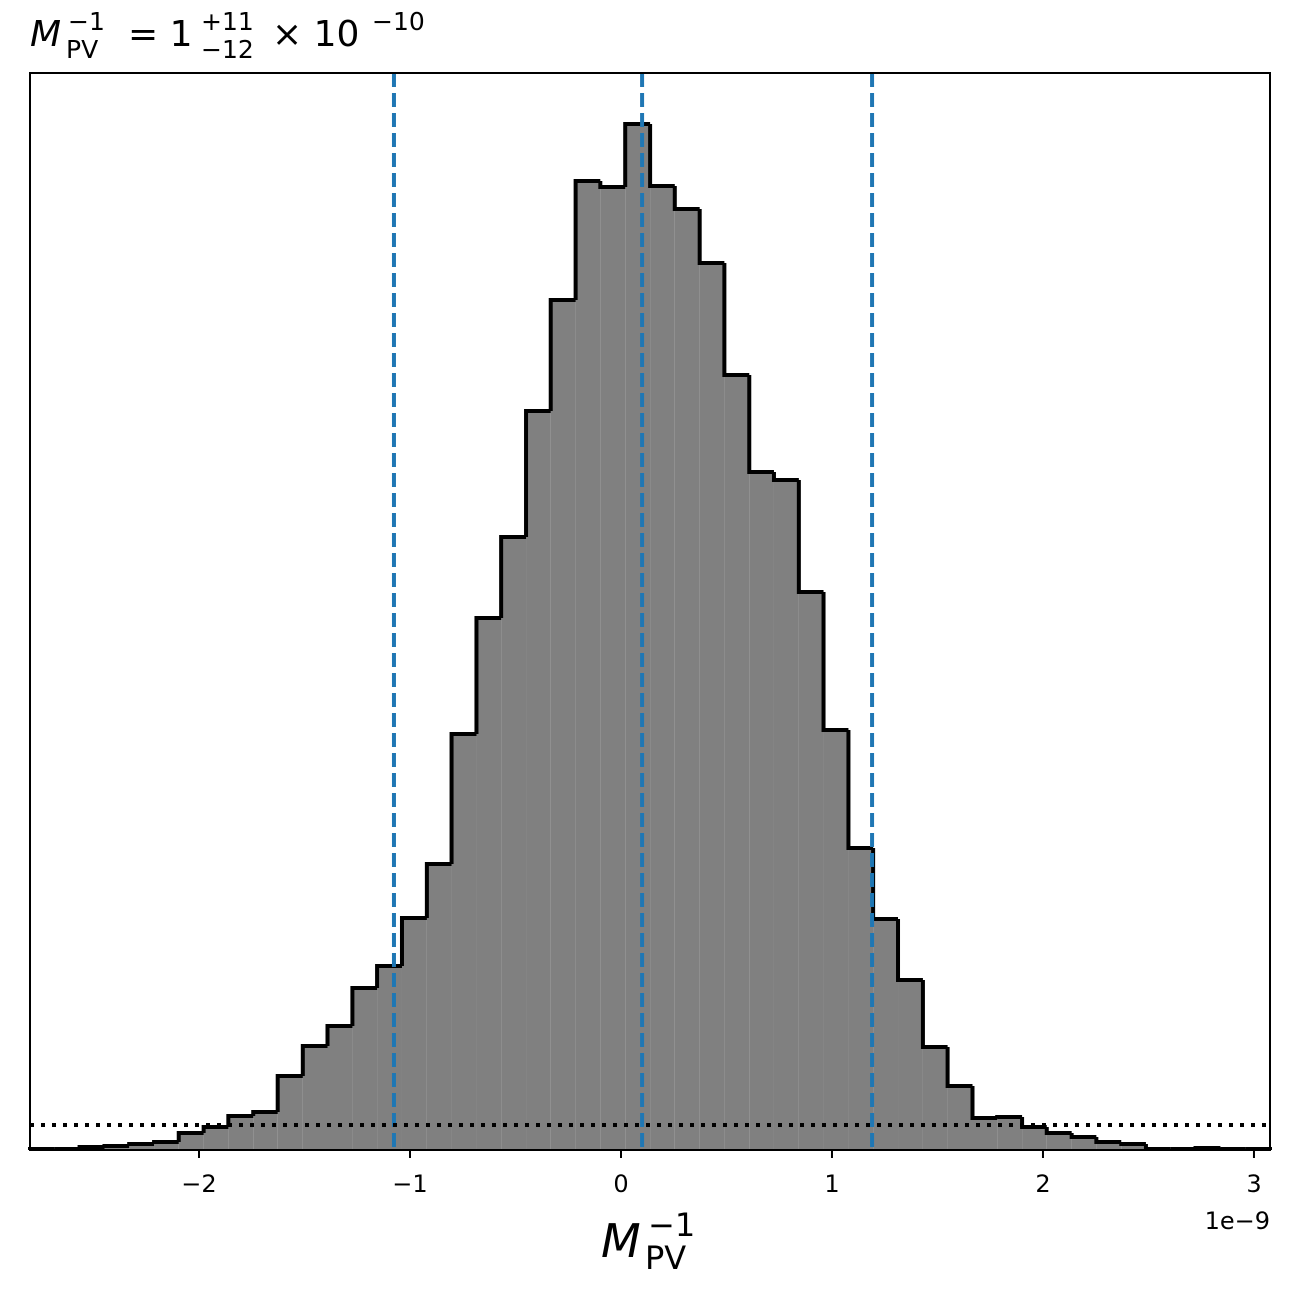 The width and height of the screenshot is (1289, 1293). What do you see at coordinates (621, 1241) in the screenshot?
I see `x-label-symbol: M` at bounding box center [621, 1241].